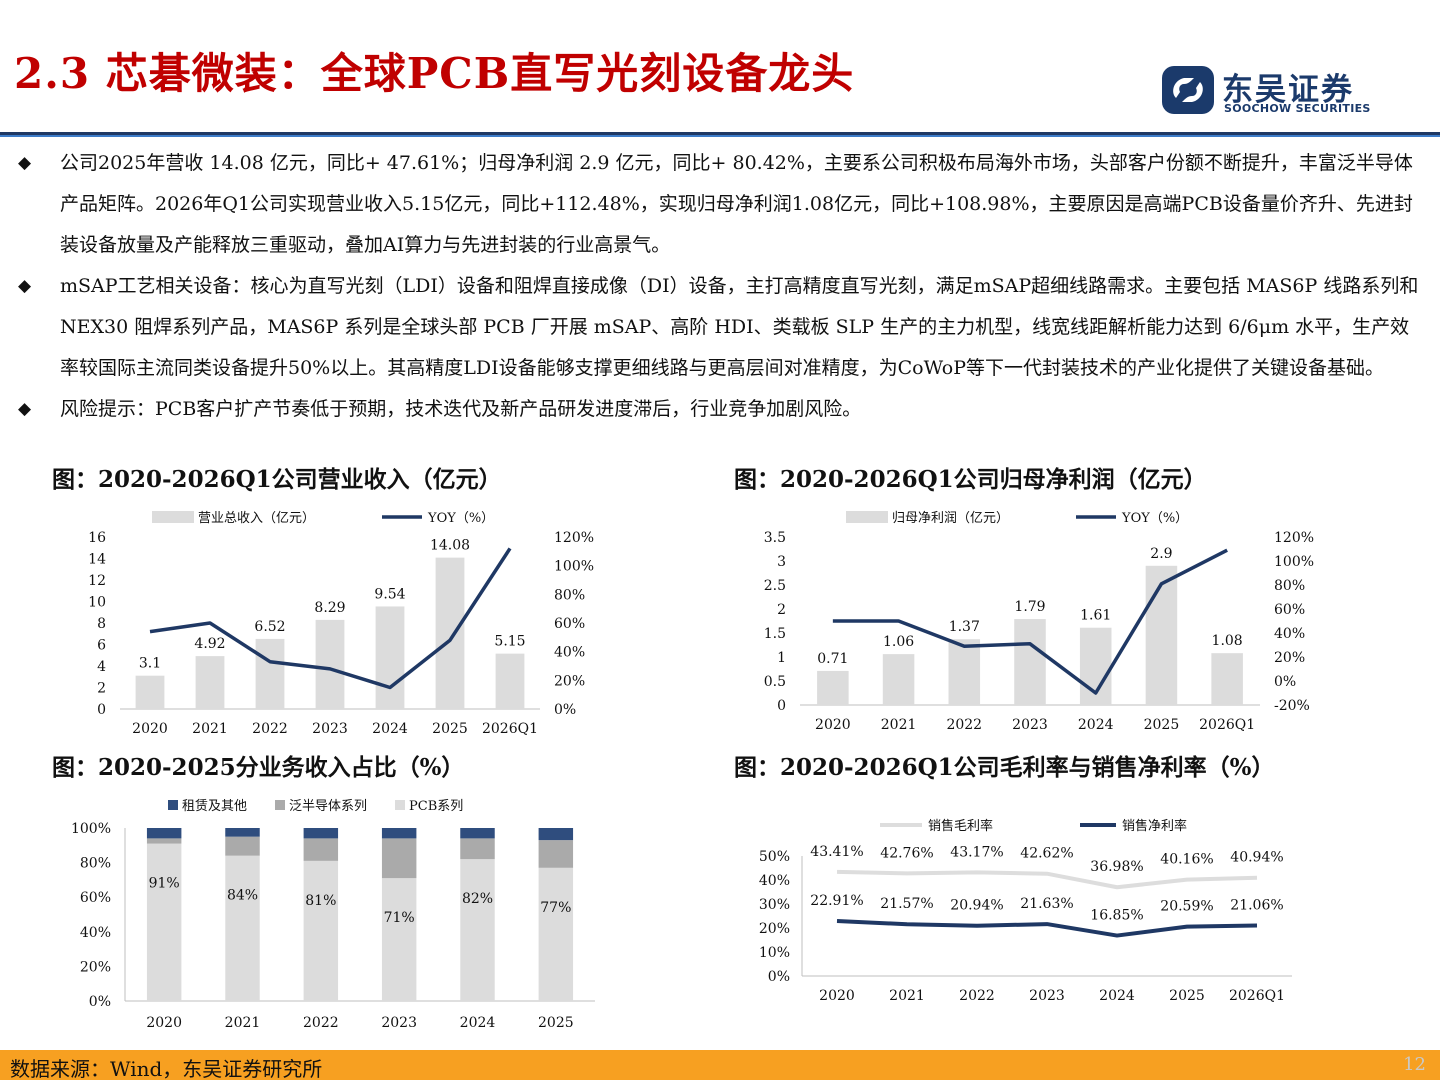  What do you see at coordinates (95, 864) in the screenshot?
I see `y-tick-label: 80%` at bounding box center [95, 864].